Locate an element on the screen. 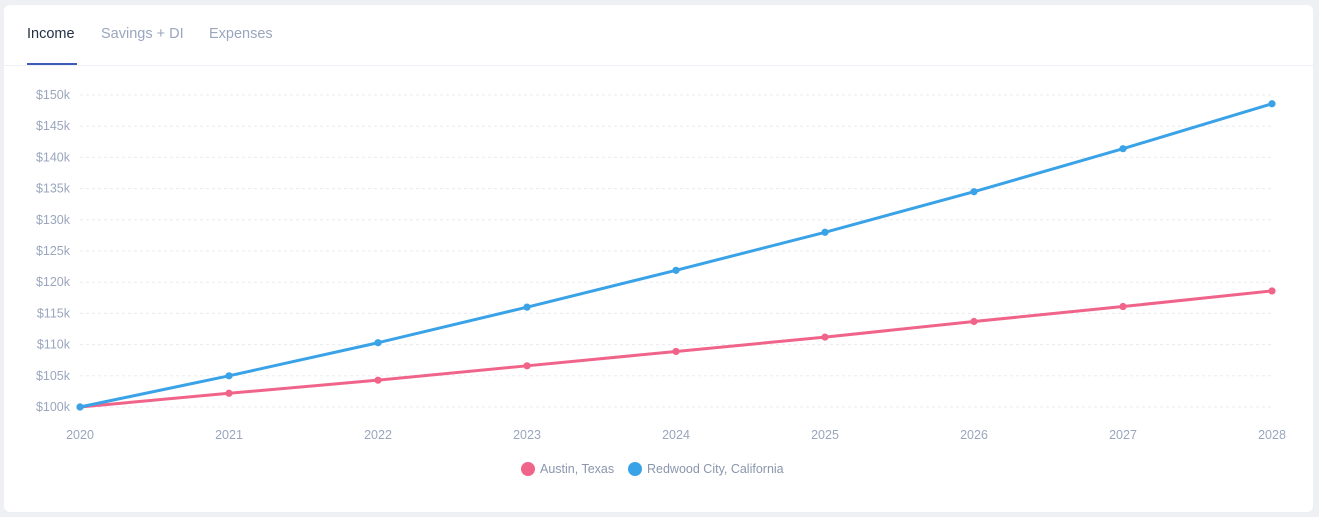 This screenshot has width=1319, height=517. legend-label-austin: Austin, Texas is located at coordinates (577, 469).